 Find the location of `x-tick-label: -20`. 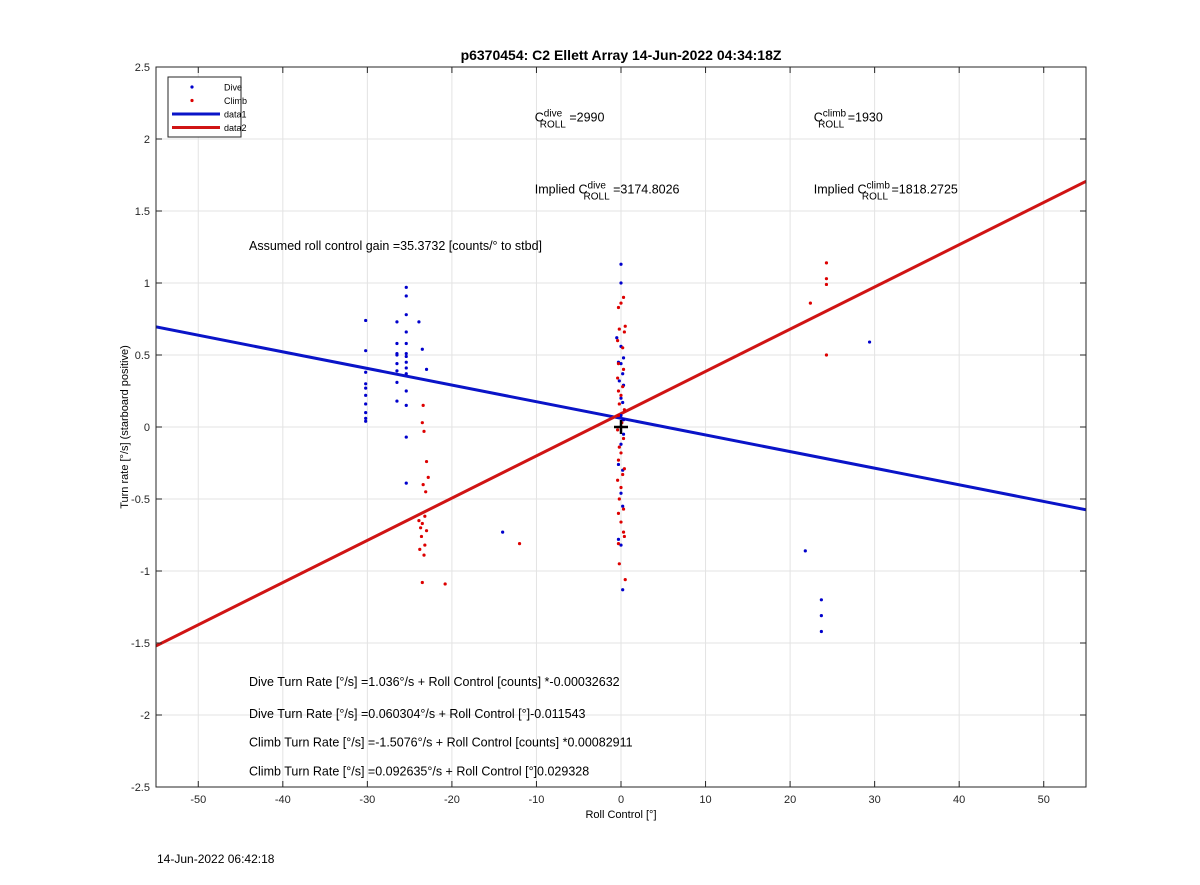

x-tick-label: -20 is located at coordinates (452, 800).